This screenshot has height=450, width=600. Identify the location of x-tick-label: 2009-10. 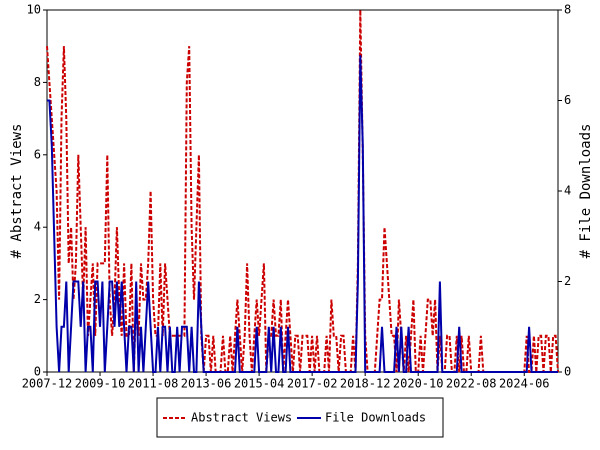
(100, 384).